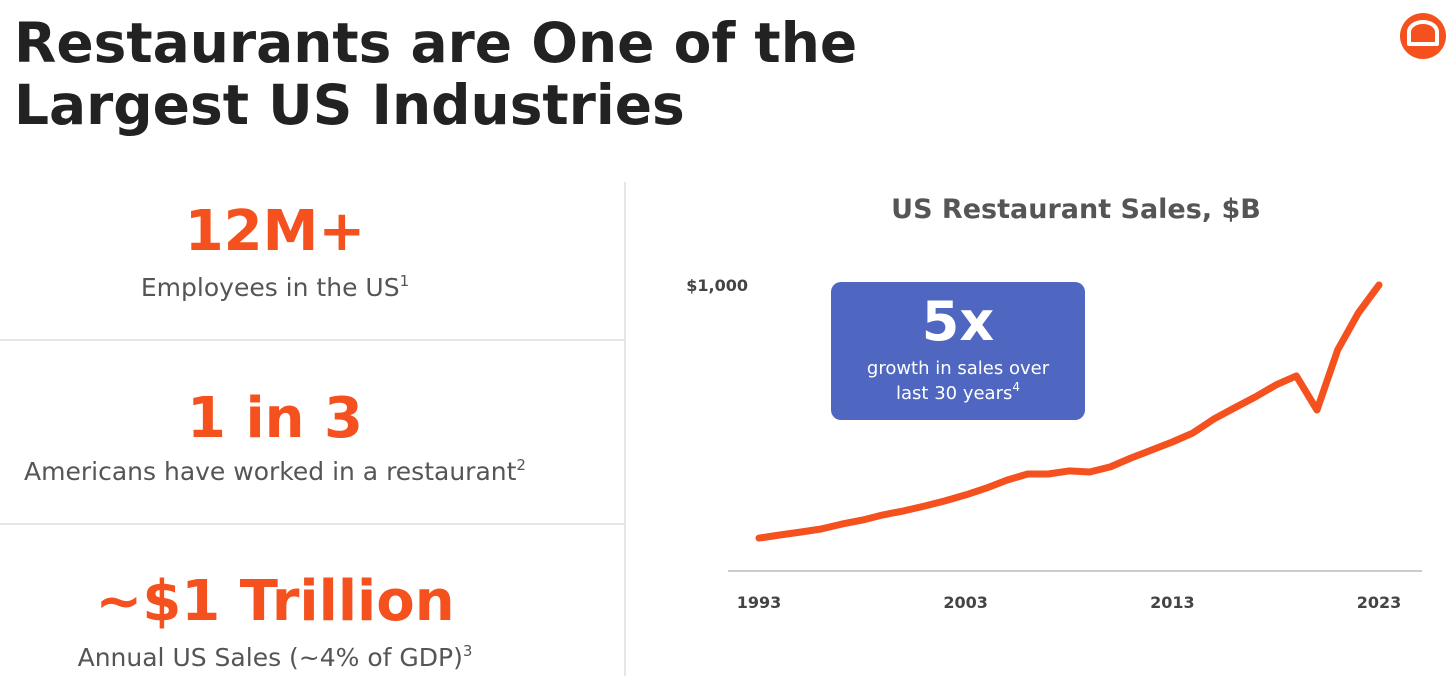 Image resolution: width=1456 pixels, height=676 pixels. I want to click on x-tick-label: 2013, so click(1172, 602).